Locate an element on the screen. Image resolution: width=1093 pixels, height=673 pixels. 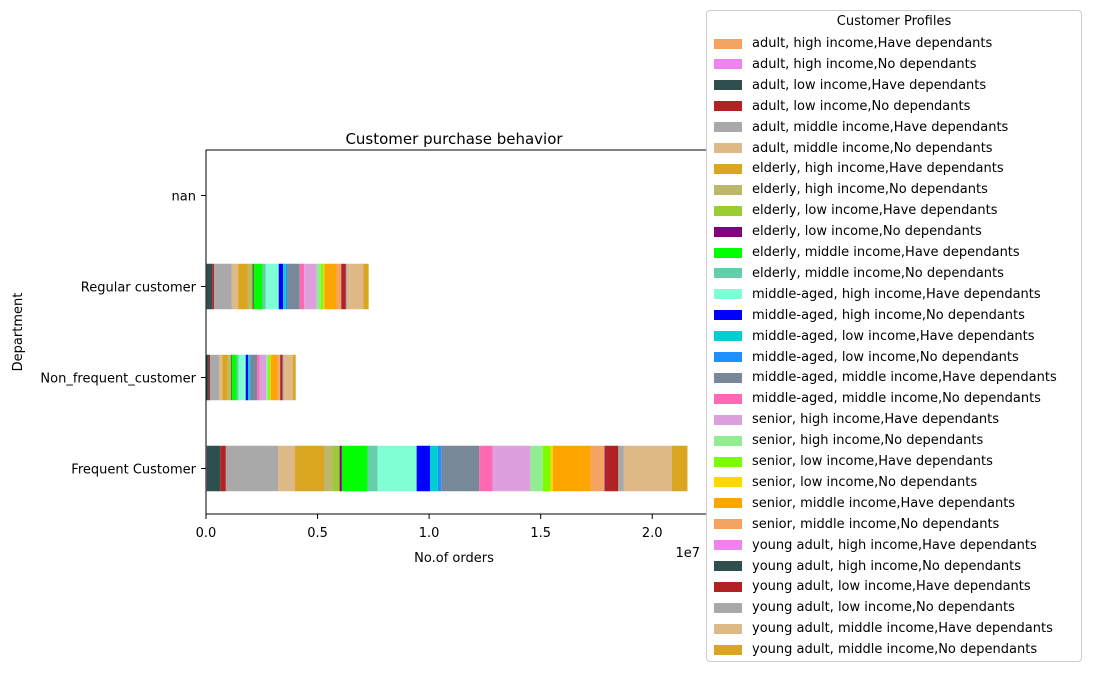
legend-label: middle-aged, high income,No dependants is located at coordinates (888, 315).